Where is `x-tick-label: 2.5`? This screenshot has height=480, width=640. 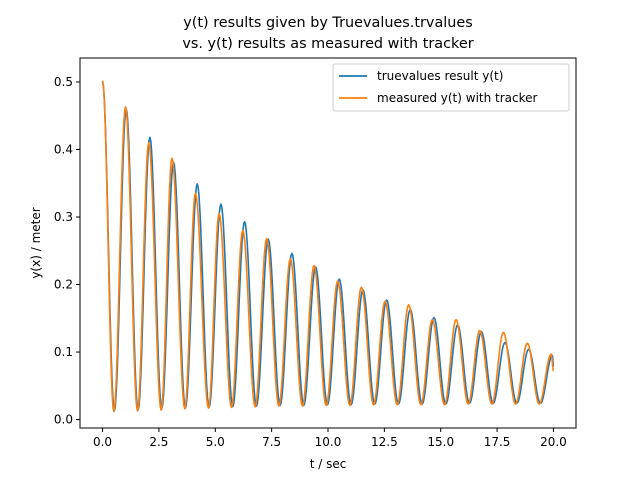 x-tick-label: 2.5 is located at coordinates (158, 442).